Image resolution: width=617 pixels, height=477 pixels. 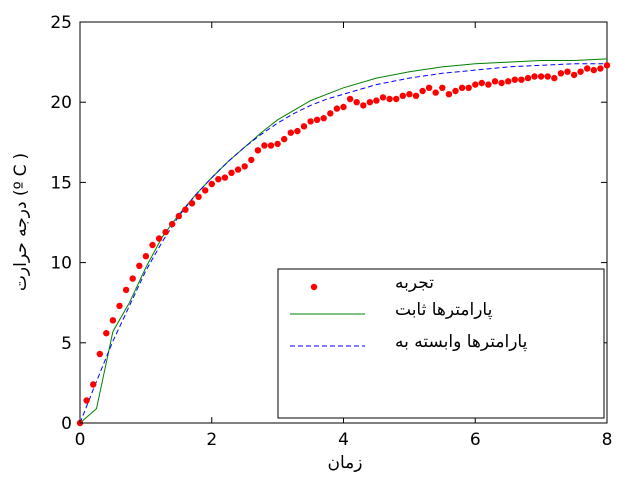 What do you see at coordinates (61, 264) in the screenshot?
I see `y-tick-label: 10` at bounding box center [61, 264].